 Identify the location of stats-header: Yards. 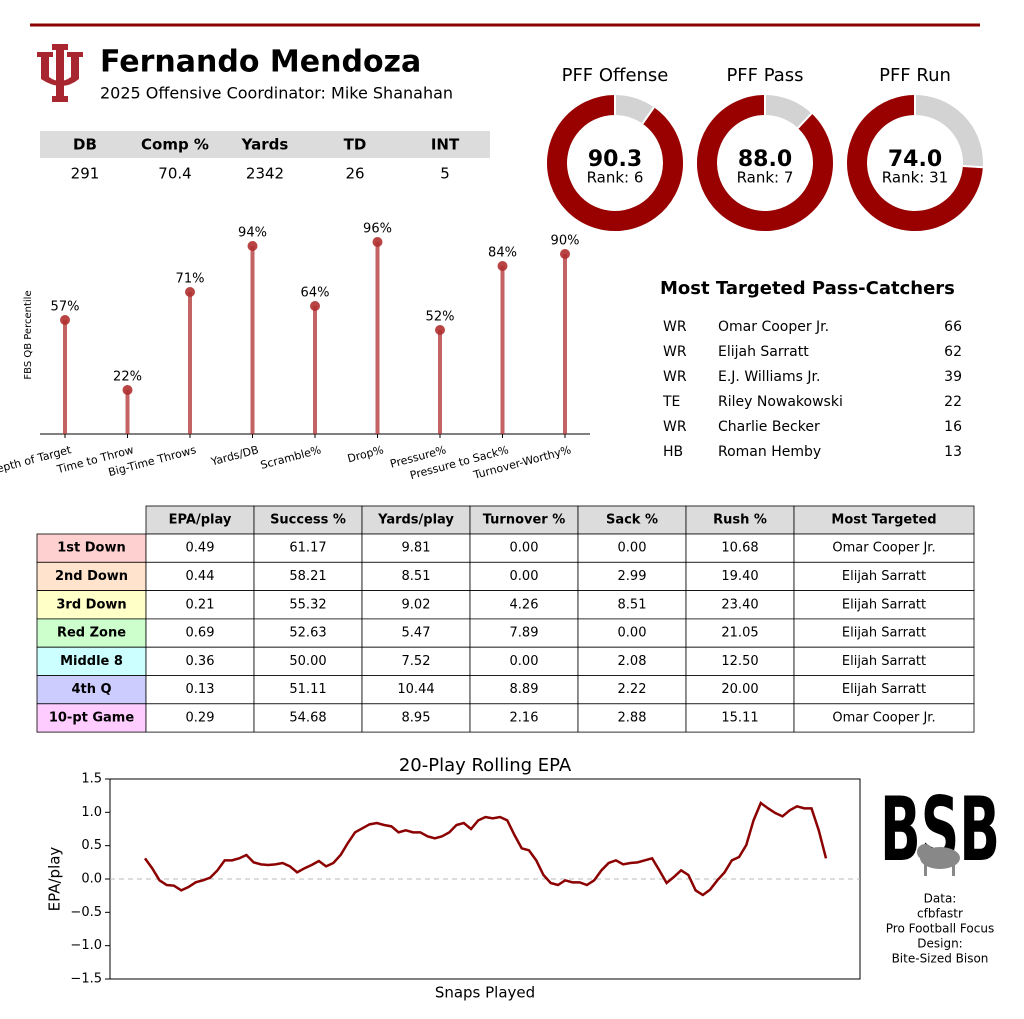
(265, 145).